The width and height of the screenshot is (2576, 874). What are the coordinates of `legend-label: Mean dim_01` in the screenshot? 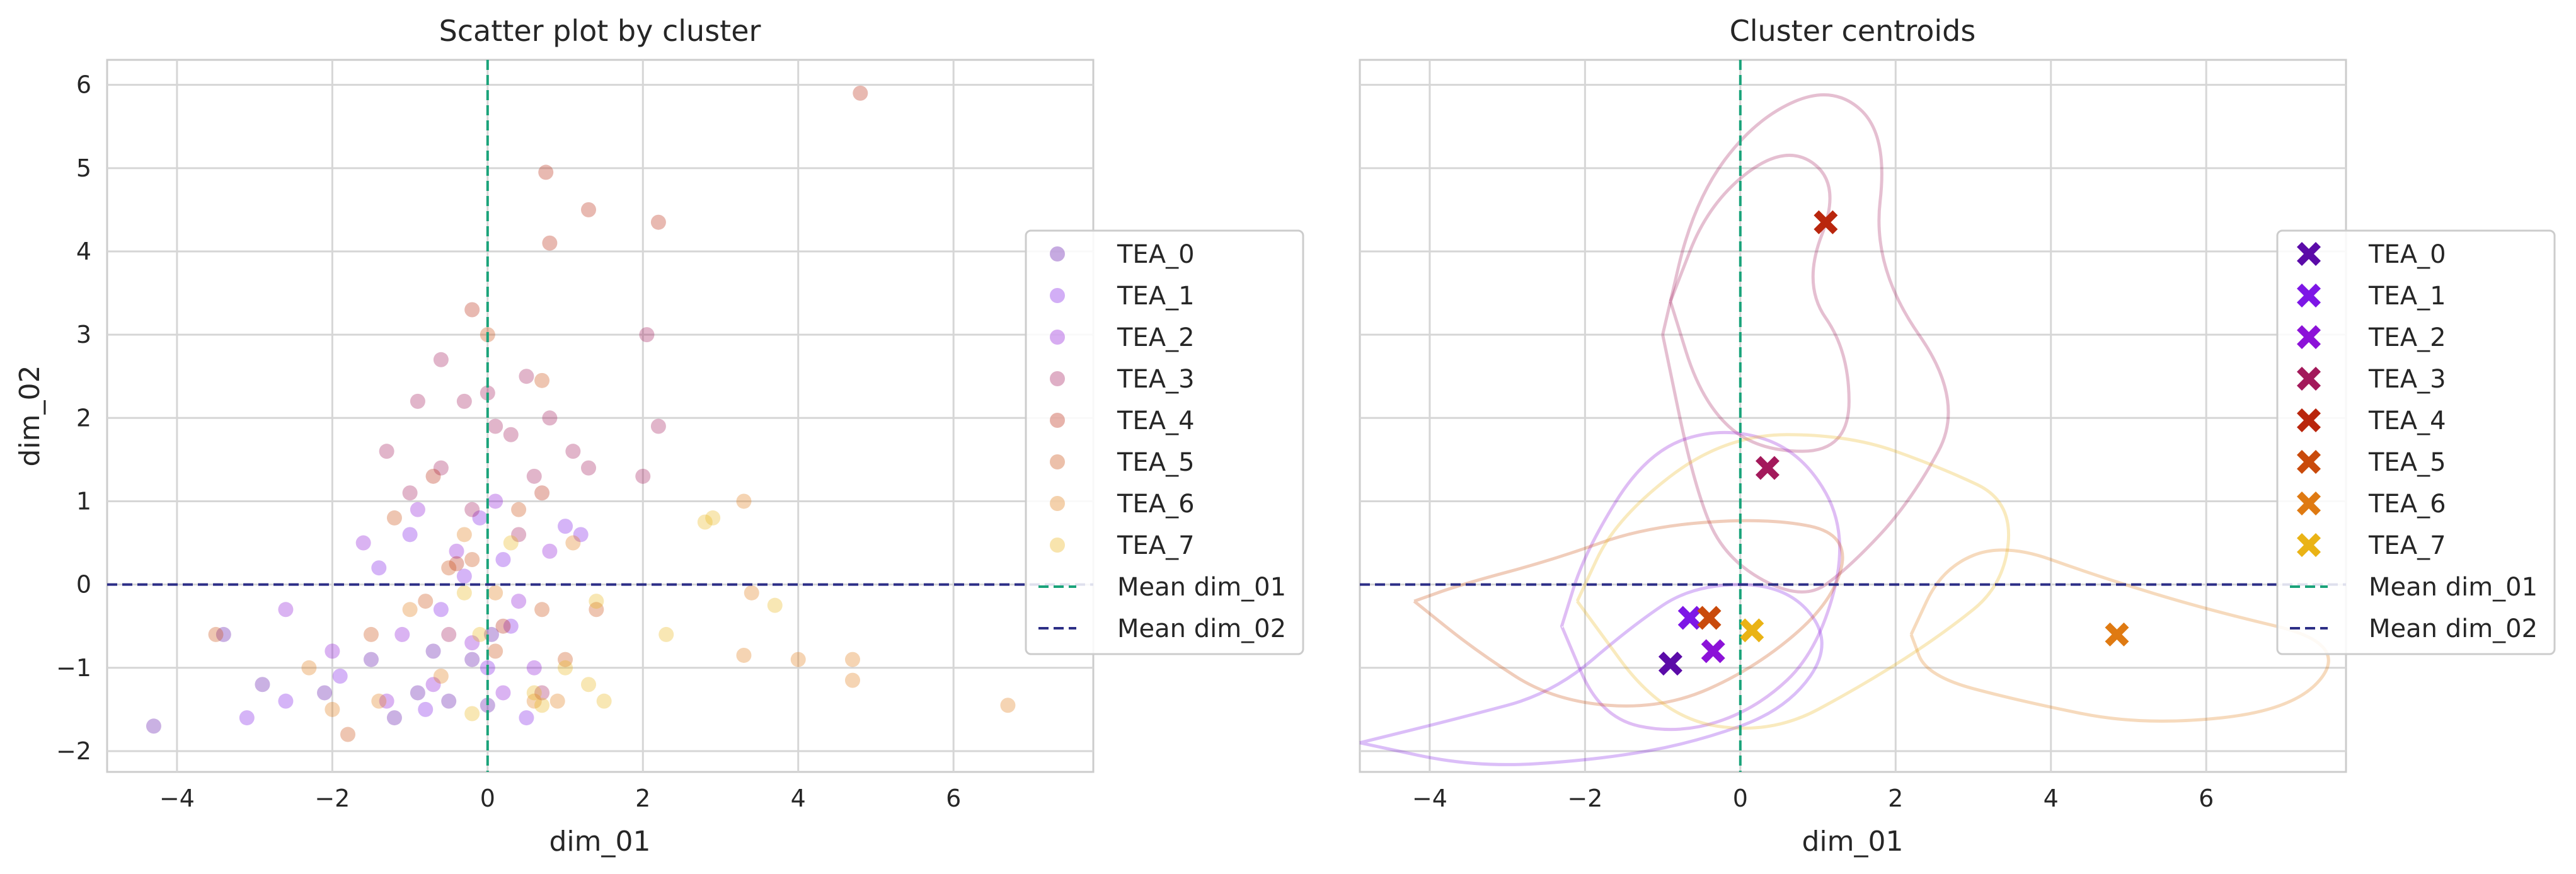 It's located at (1201, 587).